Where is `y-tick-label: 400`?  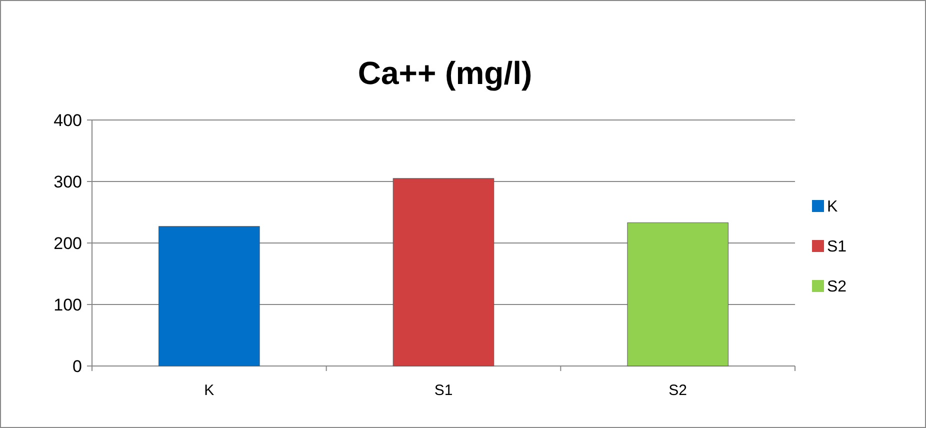
y-tick-label: 400 is located at coordinates (68, 120).